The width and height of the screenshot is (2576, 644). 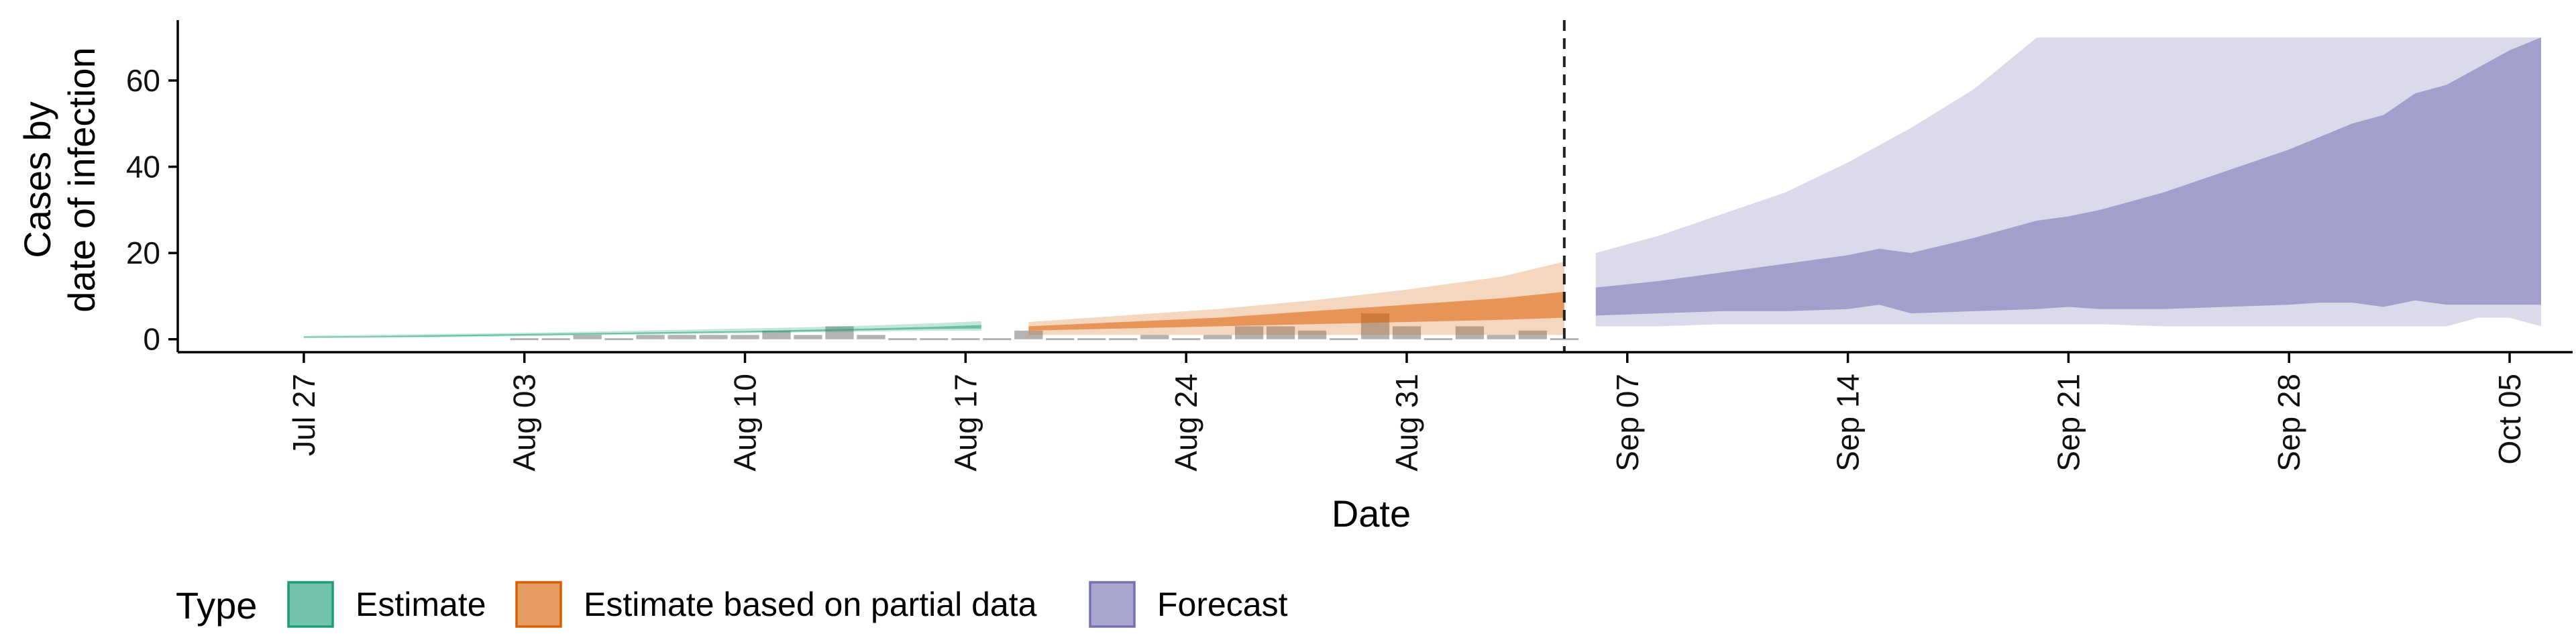 What do you see at coordinates (524, 423) in the screenshot?
I see `x-tick-label: Aug 03` at bounding box center [524, 423].